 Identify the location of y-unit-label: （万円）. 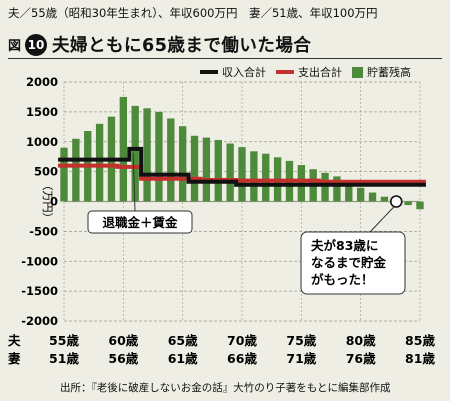
(47, 202).